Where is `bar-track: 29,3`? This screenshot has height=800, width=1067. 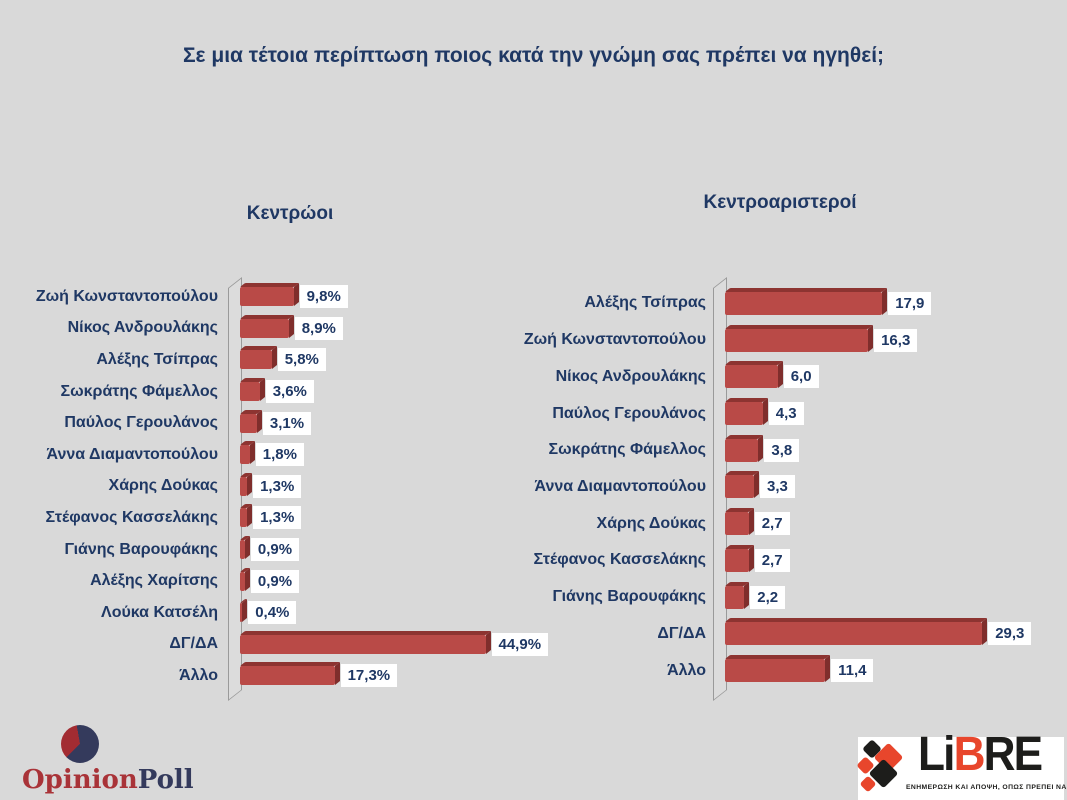 bar-track: 29,3 is located at coordinates (878, 634).